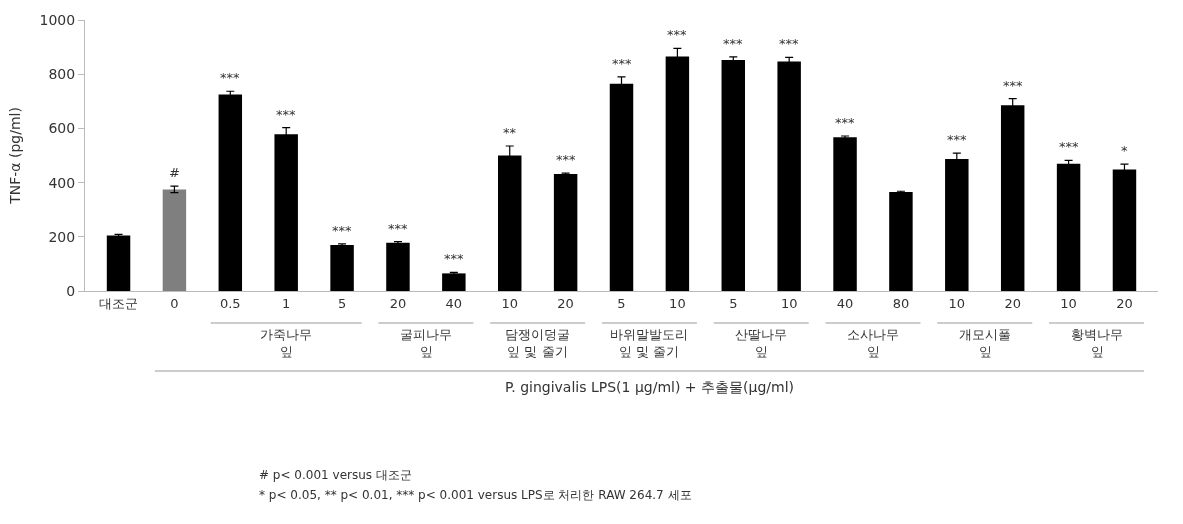 This screenshot has width=1183, height=524. I want to click on text: 개모시풀 잎, so click(985, 343).